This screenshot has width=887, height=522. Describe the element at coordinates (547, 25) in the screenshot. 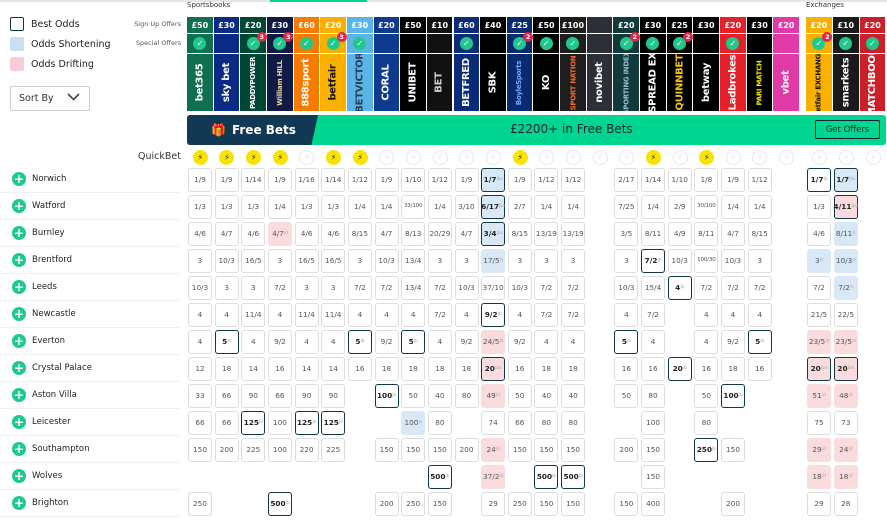

I see `offer-ko: £50` at that location.